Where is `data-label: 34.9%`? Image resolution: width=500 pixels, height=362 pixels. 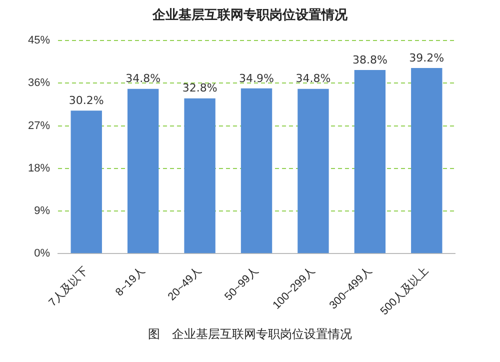
data-label: 34.9% is located at coordinates (256, 78).